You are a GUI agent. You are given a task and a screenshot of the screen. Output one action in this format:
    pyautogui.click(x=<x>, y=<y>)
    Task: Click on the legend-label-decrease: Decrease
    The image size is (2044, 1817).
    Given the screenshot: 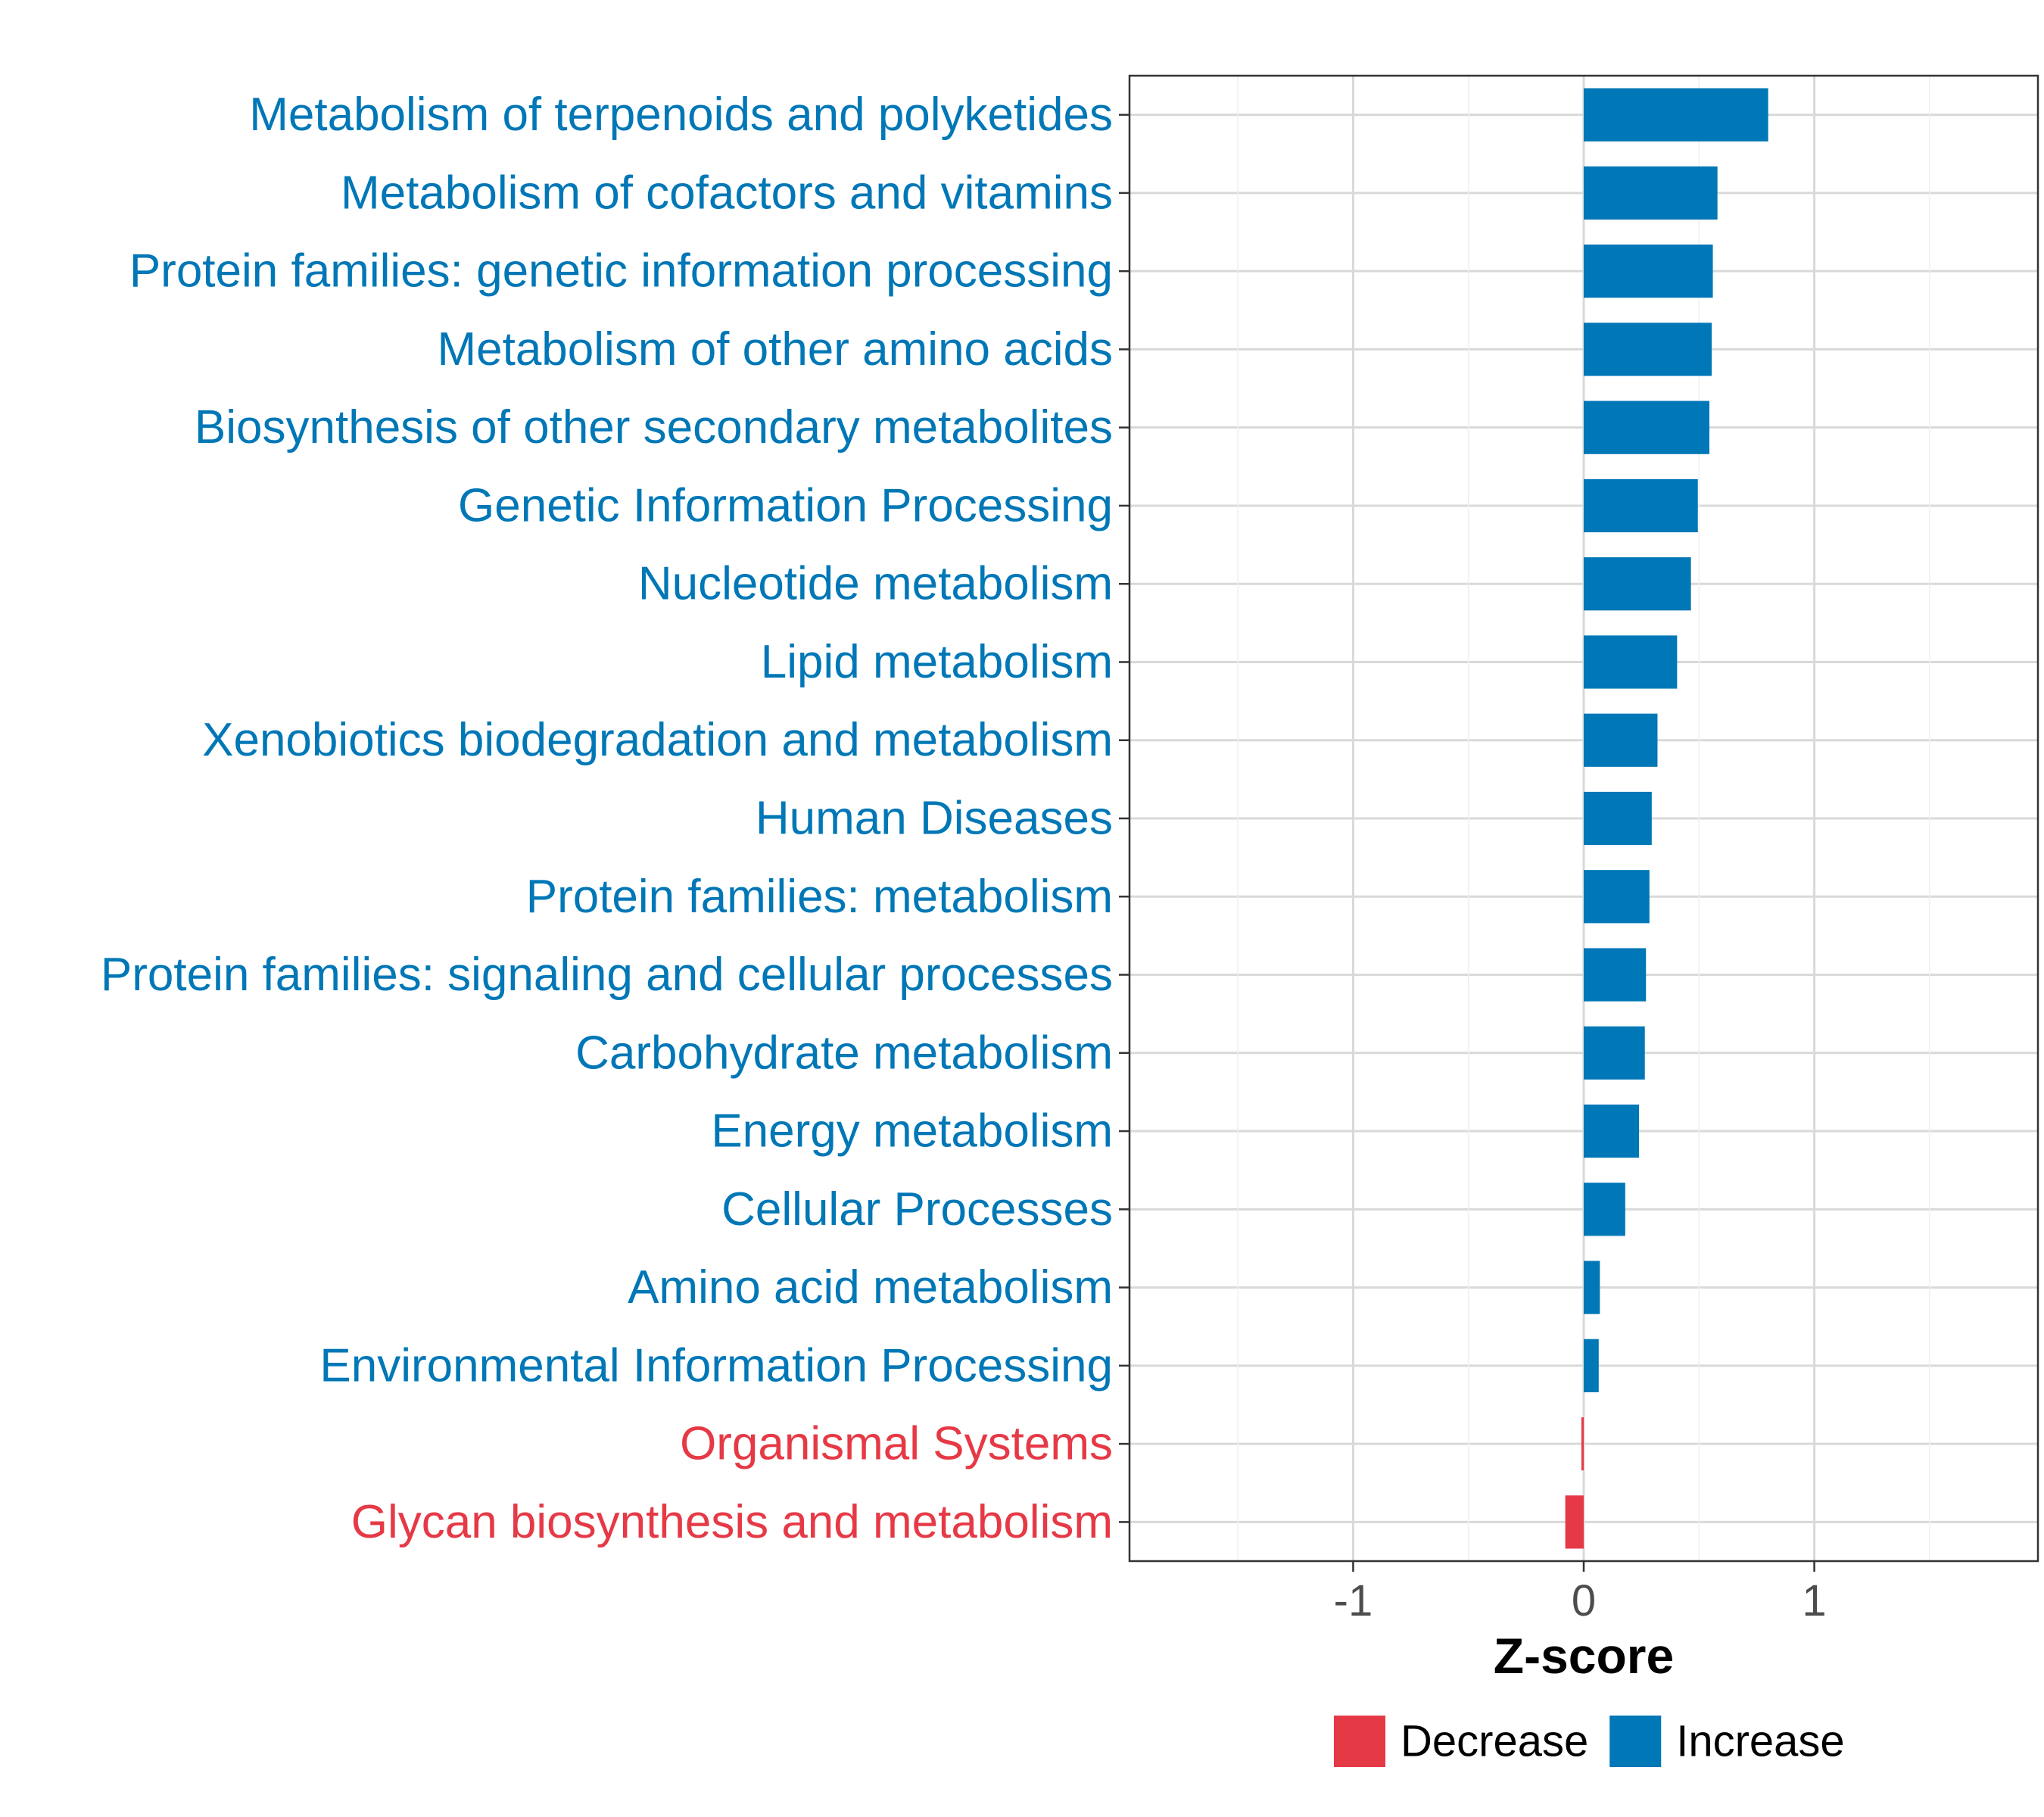 What is the action you would take?
    pyautogui.click(x=1494, y=1741)
    